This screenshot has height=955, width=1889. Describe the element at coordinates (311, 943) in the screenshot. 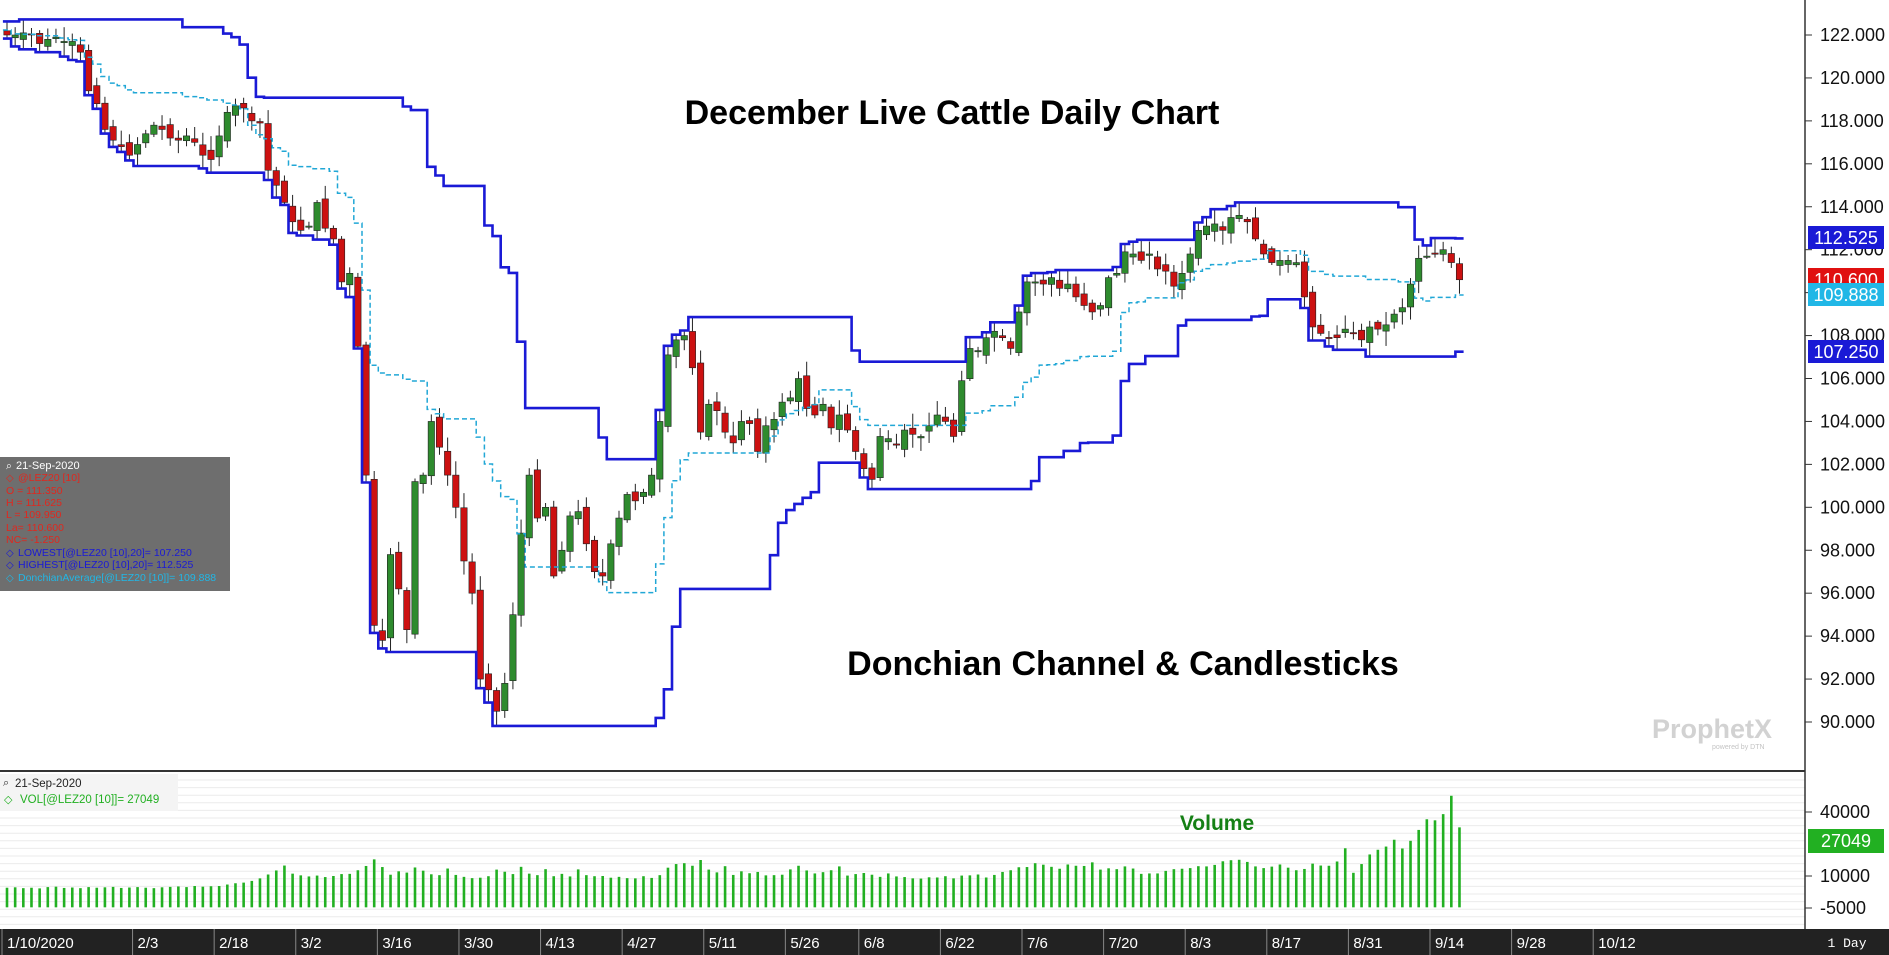

I see `date-tick-label: 3/2` at that location.